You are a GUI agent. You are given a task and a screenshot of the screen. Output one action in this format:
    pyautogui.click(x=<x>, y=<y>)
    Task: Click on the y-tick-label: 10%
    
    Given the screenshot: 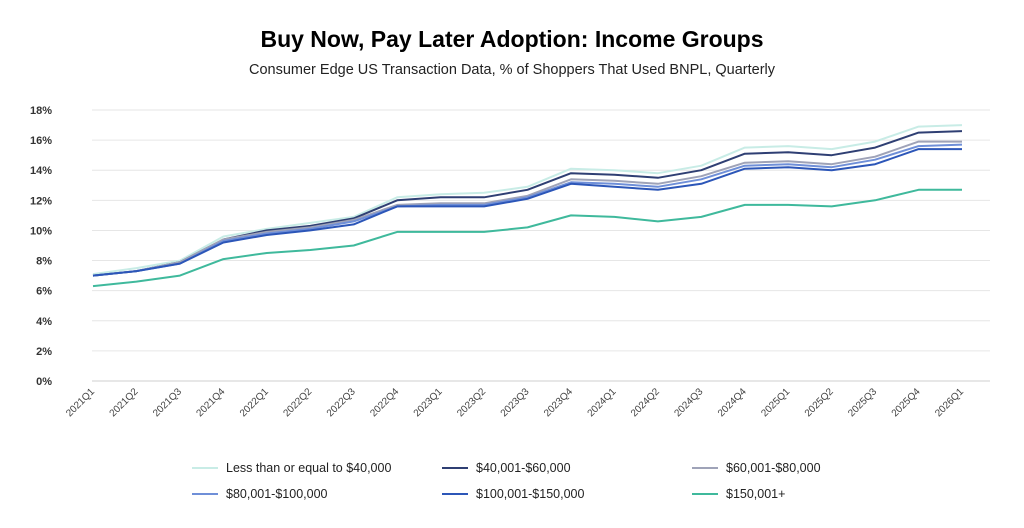 What is the action you would take?
    pyautogui.click(x=41, y=231)
    